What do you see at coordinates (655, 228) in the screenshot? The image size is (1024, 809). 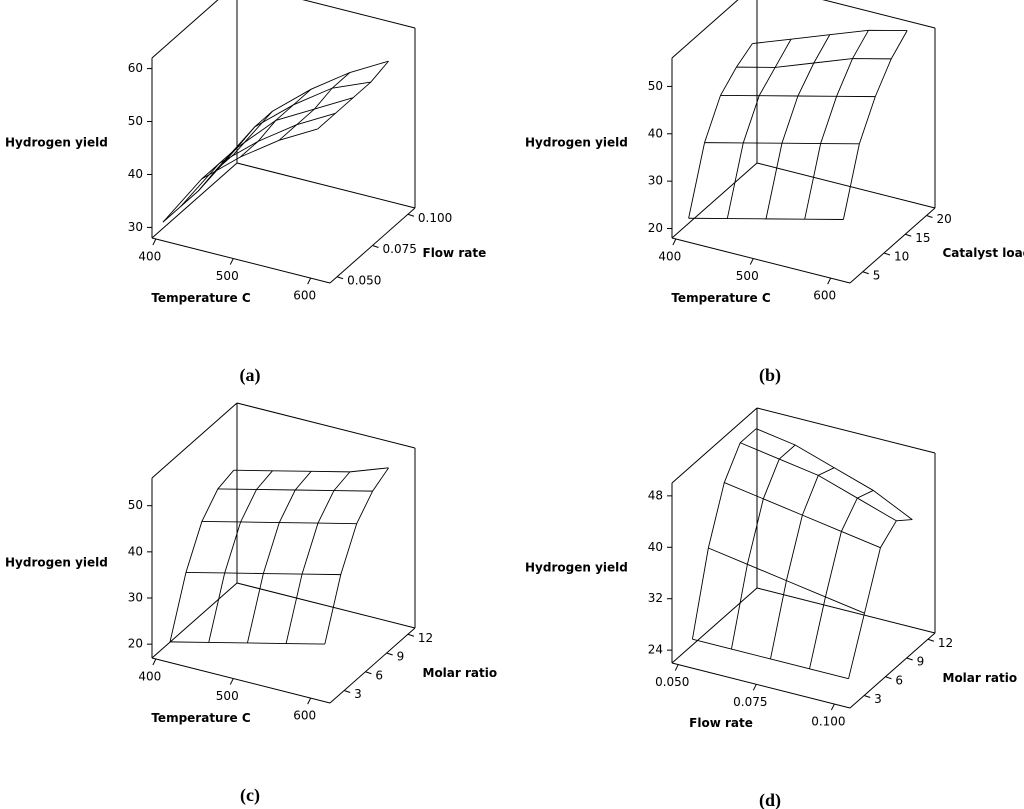 I see `z-tick-label: 20` at bounding box center [655, 228].